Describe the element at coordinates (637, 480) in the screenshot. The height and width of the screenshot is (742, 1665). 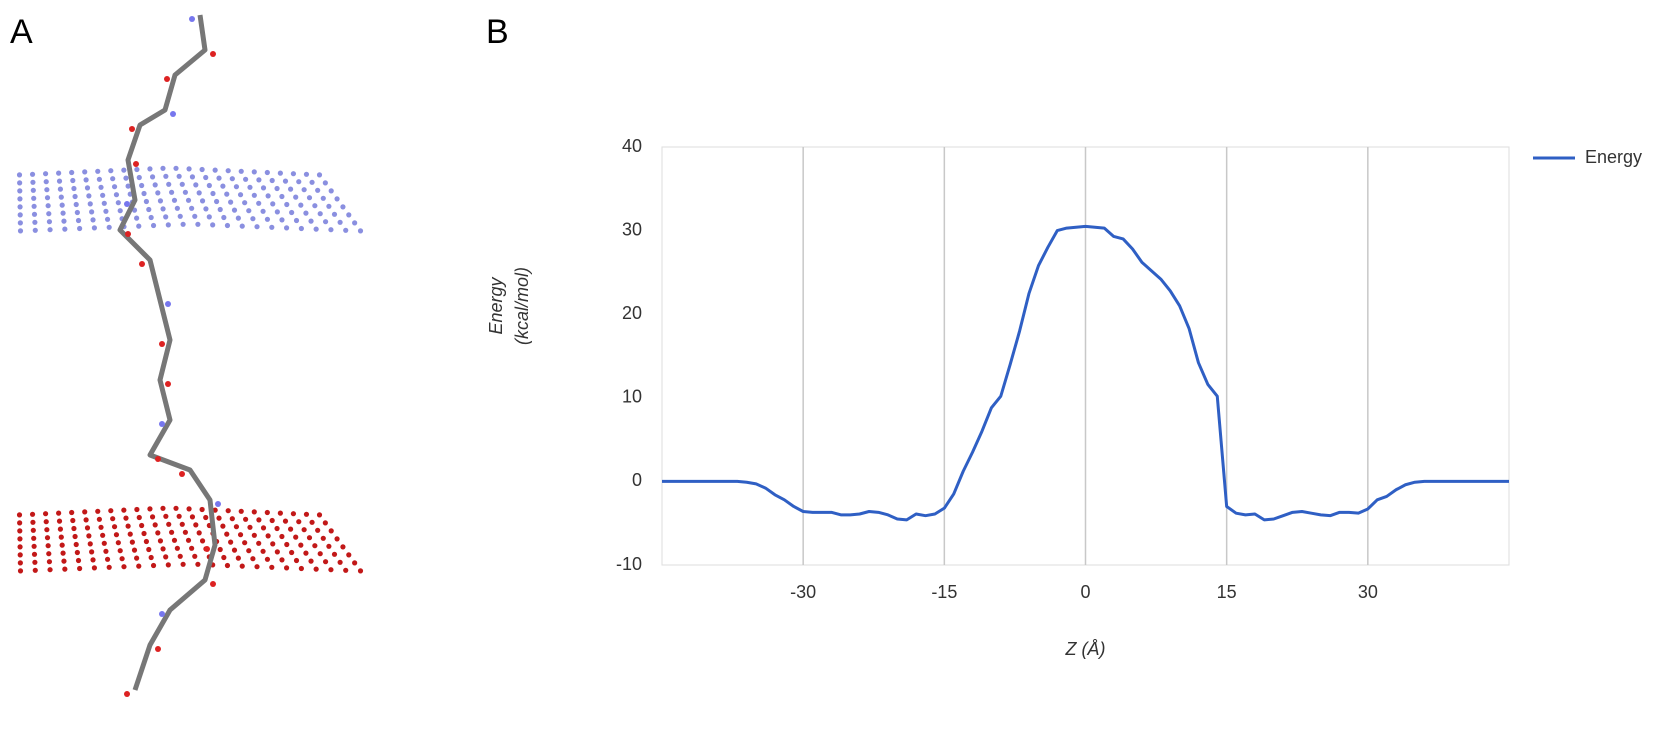
I see `y-tick-label: 0` at that location.